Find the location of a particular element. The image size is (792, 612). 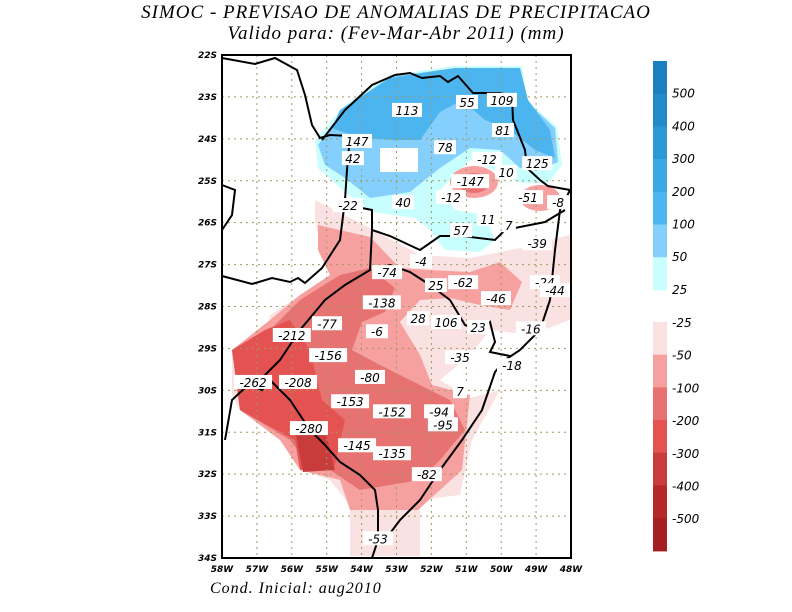

colorbar-label: 25 is located at coordinates (679, 290).